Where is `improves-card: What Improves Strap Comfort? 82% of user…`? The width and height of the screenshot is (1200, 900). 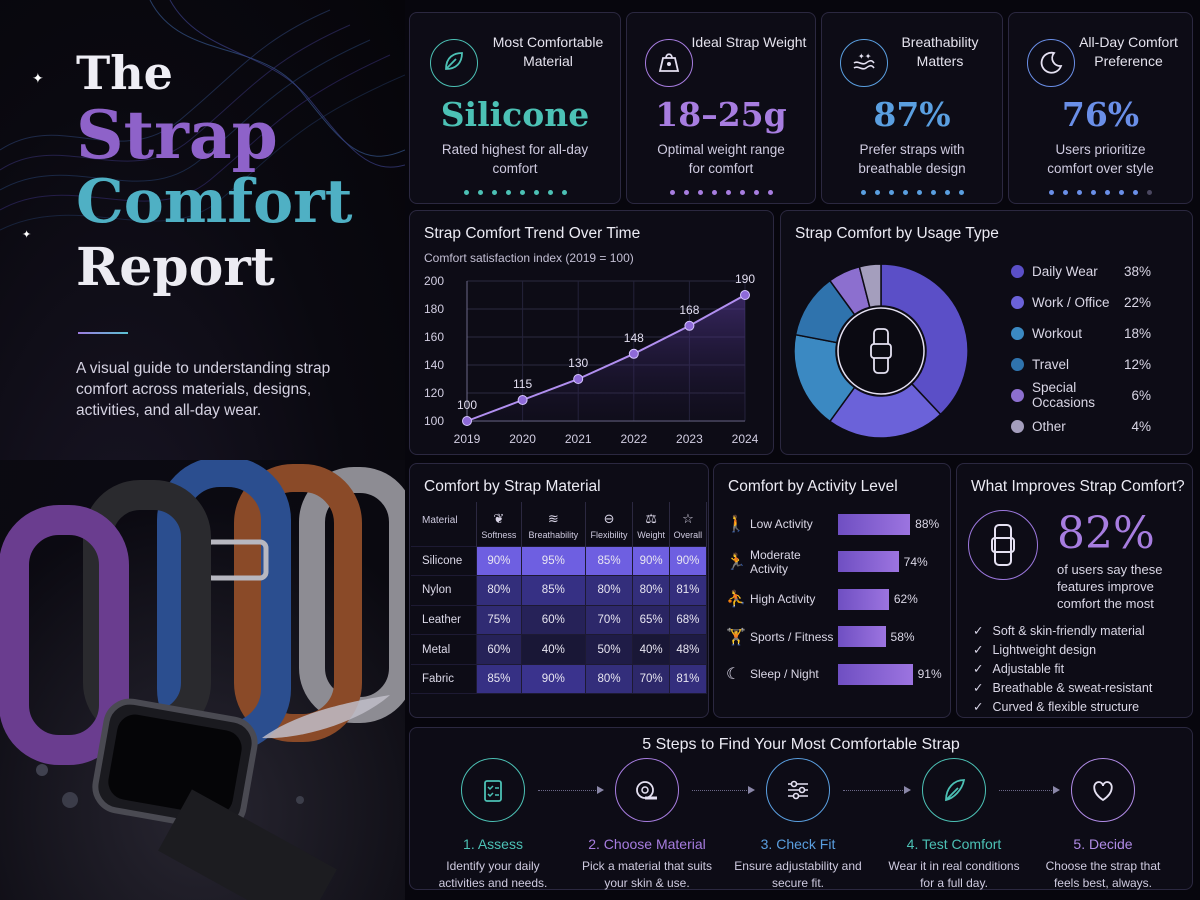
improves-card: What Improves Strap Comfort? 82% of user… is located at coordinates (1074, 590).